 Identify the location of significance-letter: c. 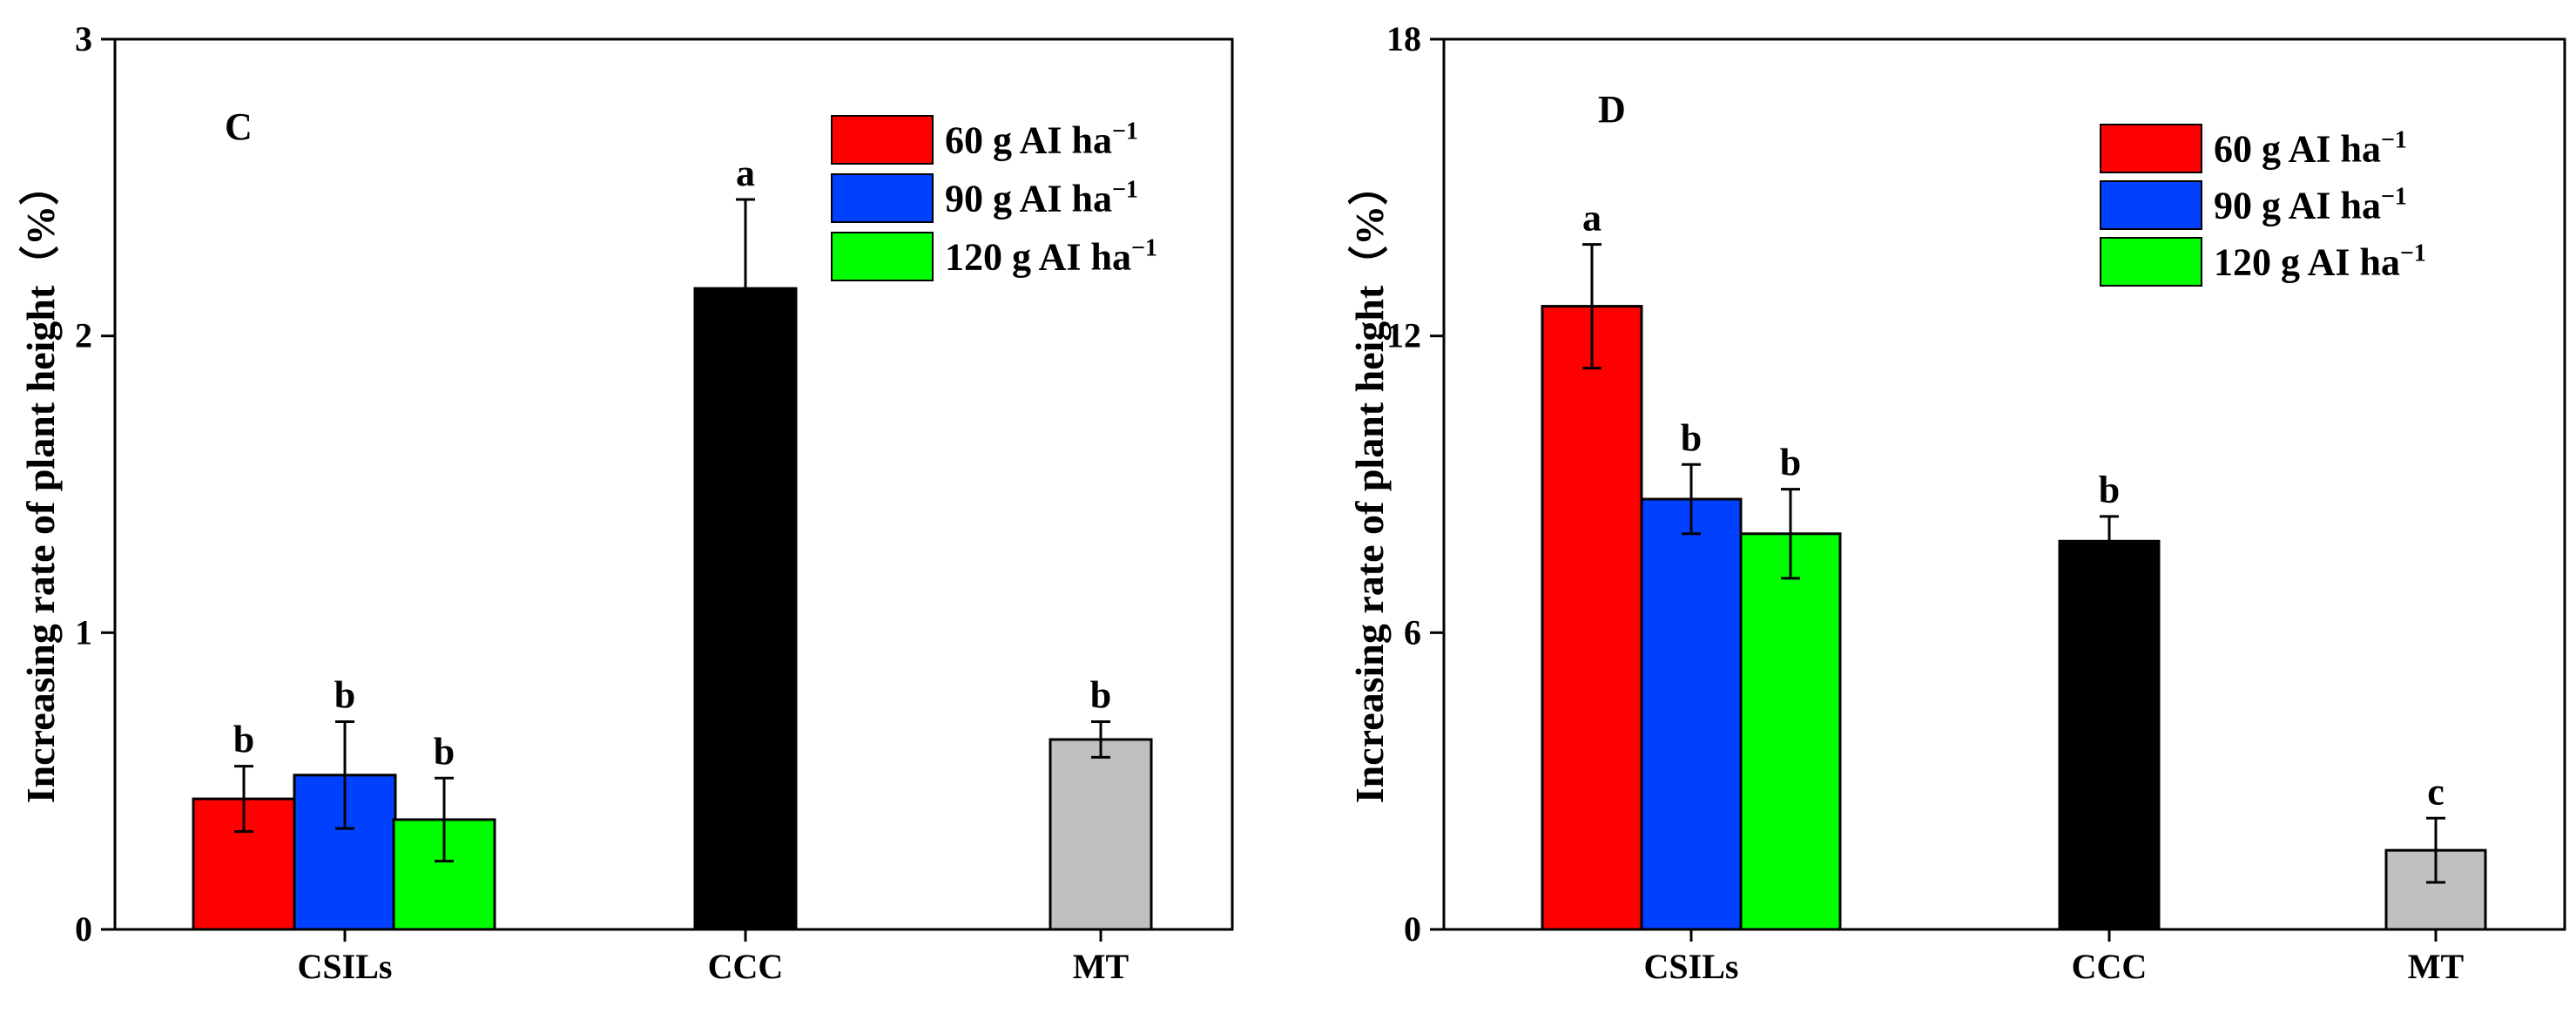
(2436, 791).